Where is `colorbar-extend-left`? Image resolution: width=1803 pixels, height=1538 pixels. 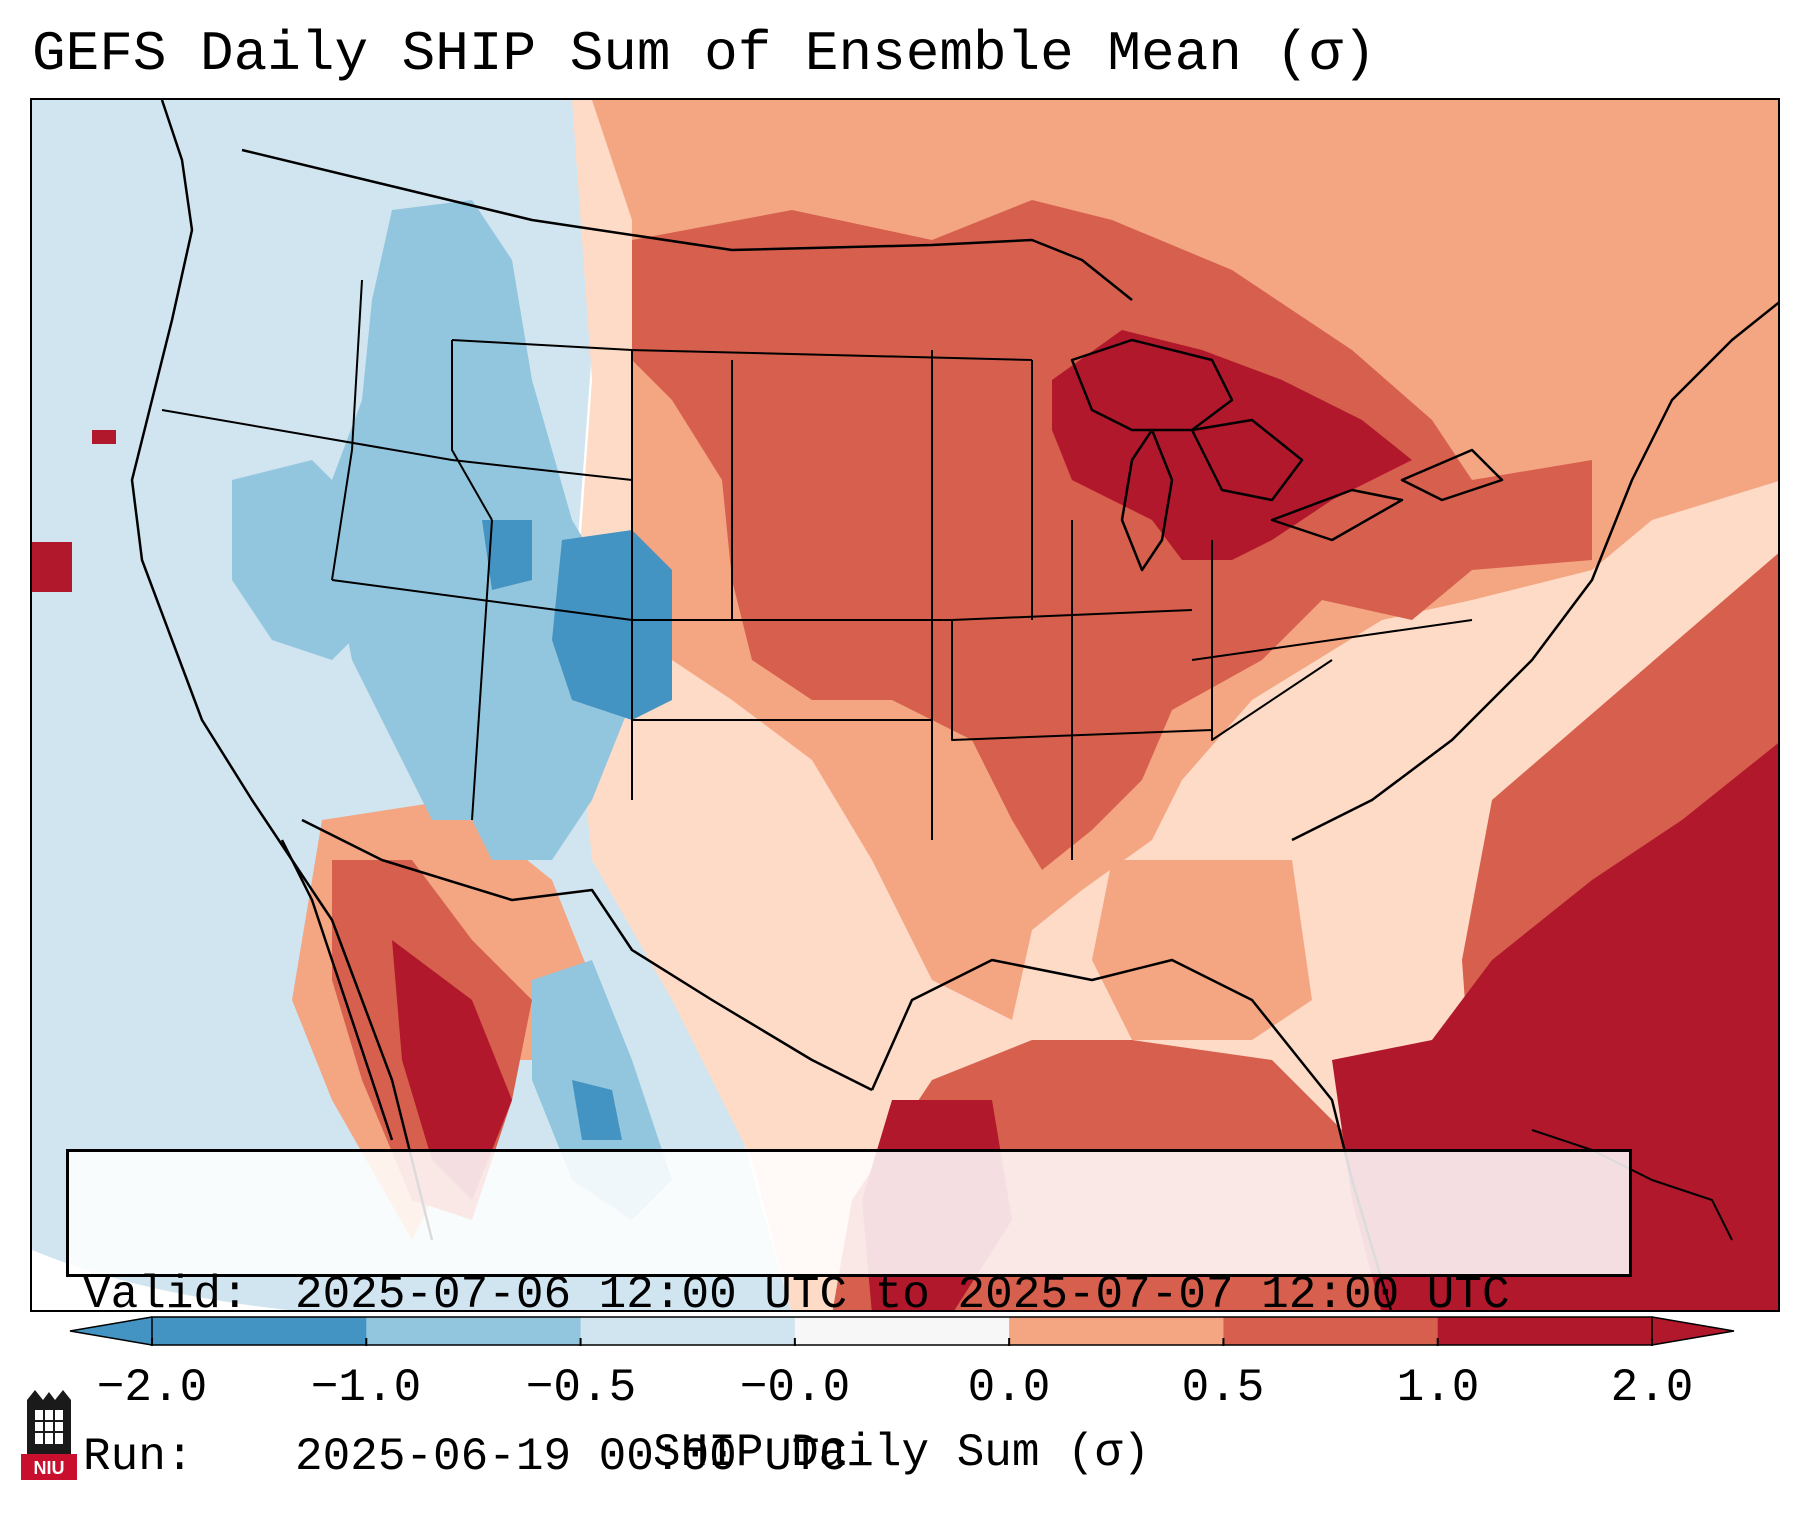
colorbar-extend-left is located at coordinates (111, 1331).